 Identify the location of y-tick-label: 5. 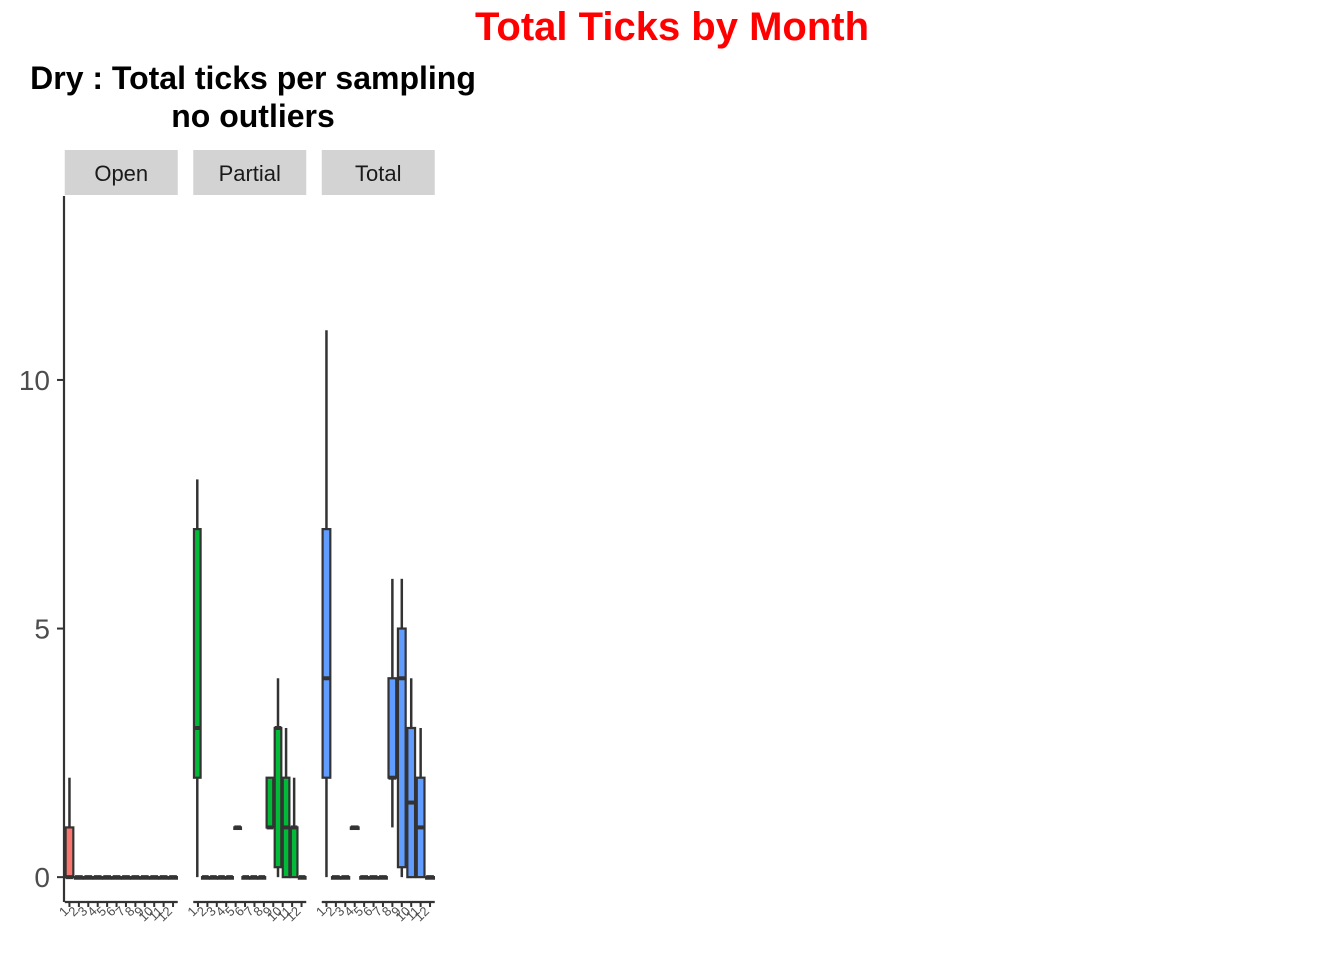
(42, 629).